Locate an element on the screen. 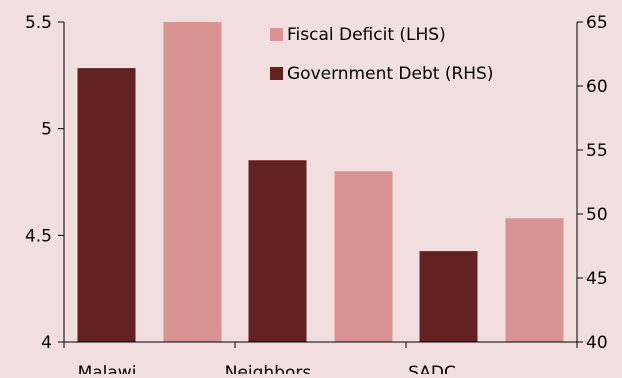  right-tick-label: 55 is located at coordinates (597, 151).